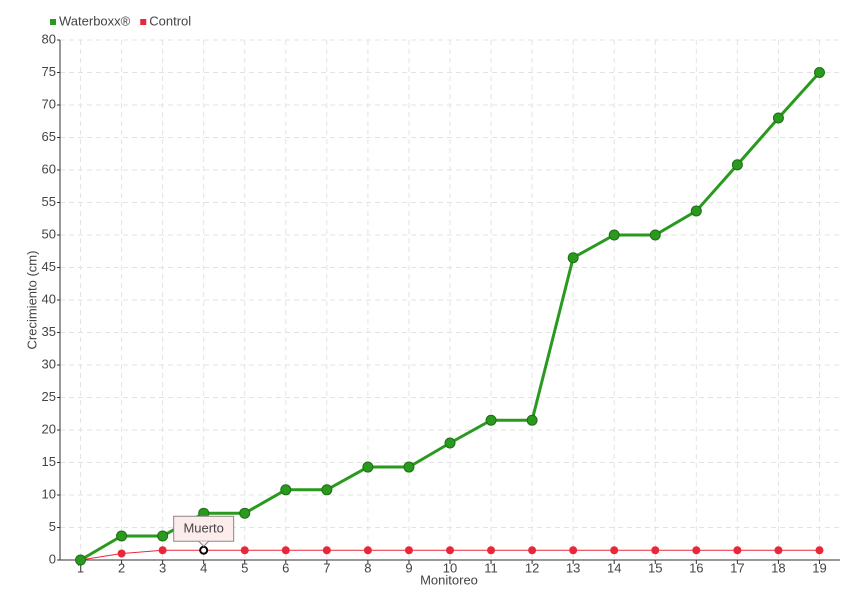 The image size is (860, 600). Describe the element at coordinates (162, 567) in the screenshot. I see `x-tick-label: 3` at that location.